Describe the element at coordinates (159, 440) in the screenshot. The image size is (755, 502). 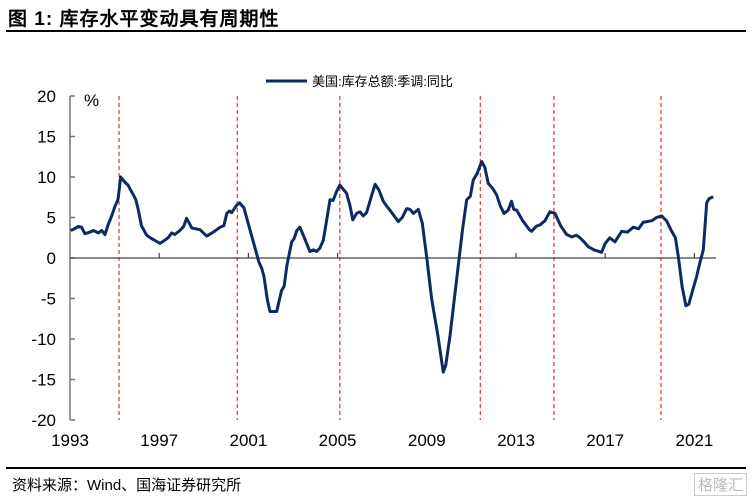
I see `x-tick-label: 1997` at that location.